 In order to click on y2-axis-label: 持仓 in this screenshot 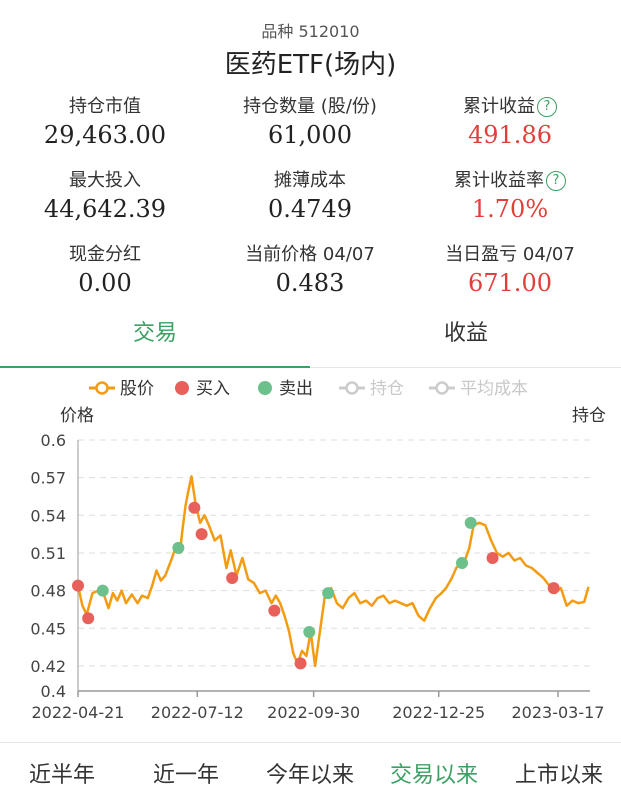, I will do `click(589, 416)`.